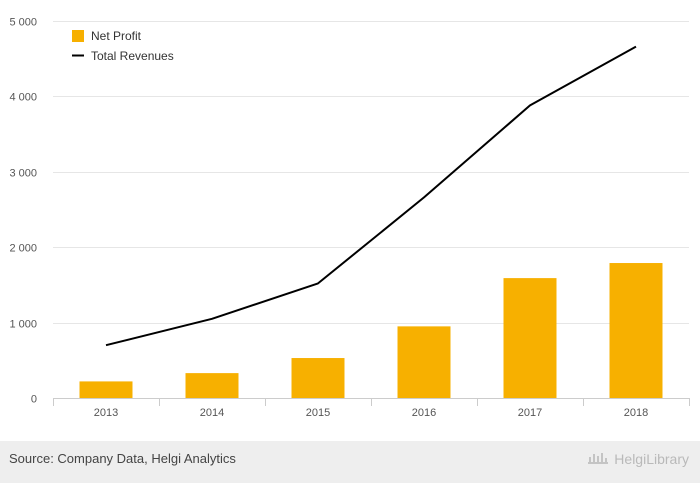  I want to click on y-tick-label: 0, so click(34, 400).